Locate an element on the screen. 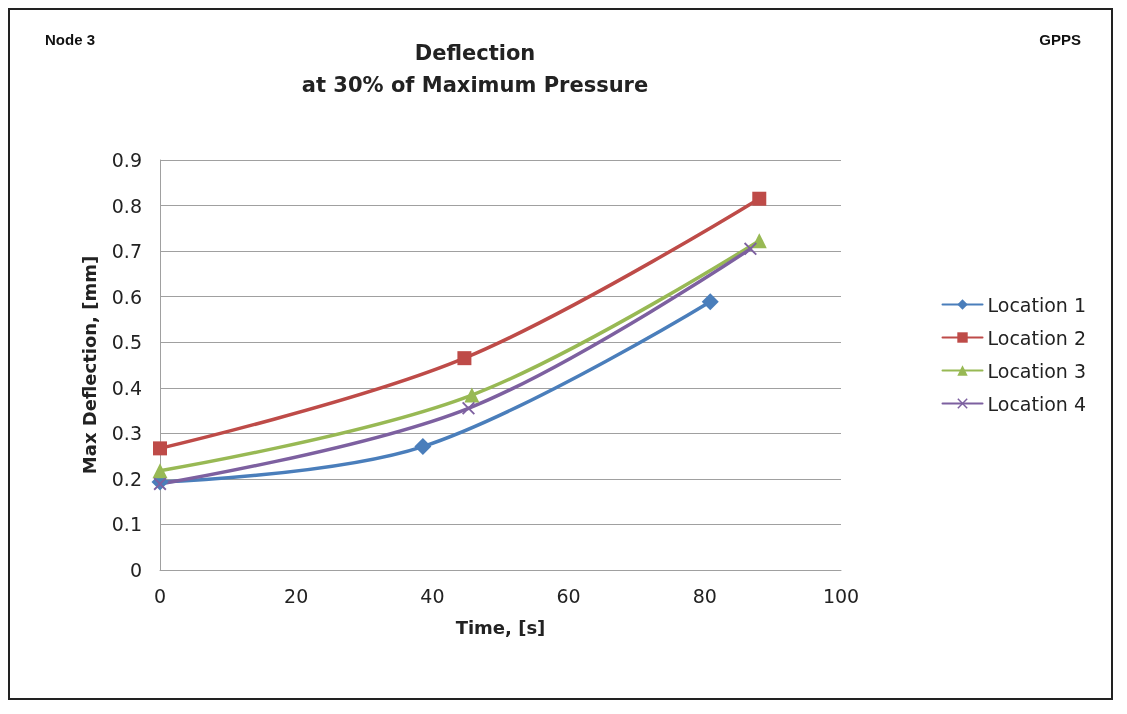  x-tick-label: 0 is located at coordinates (160, 595).